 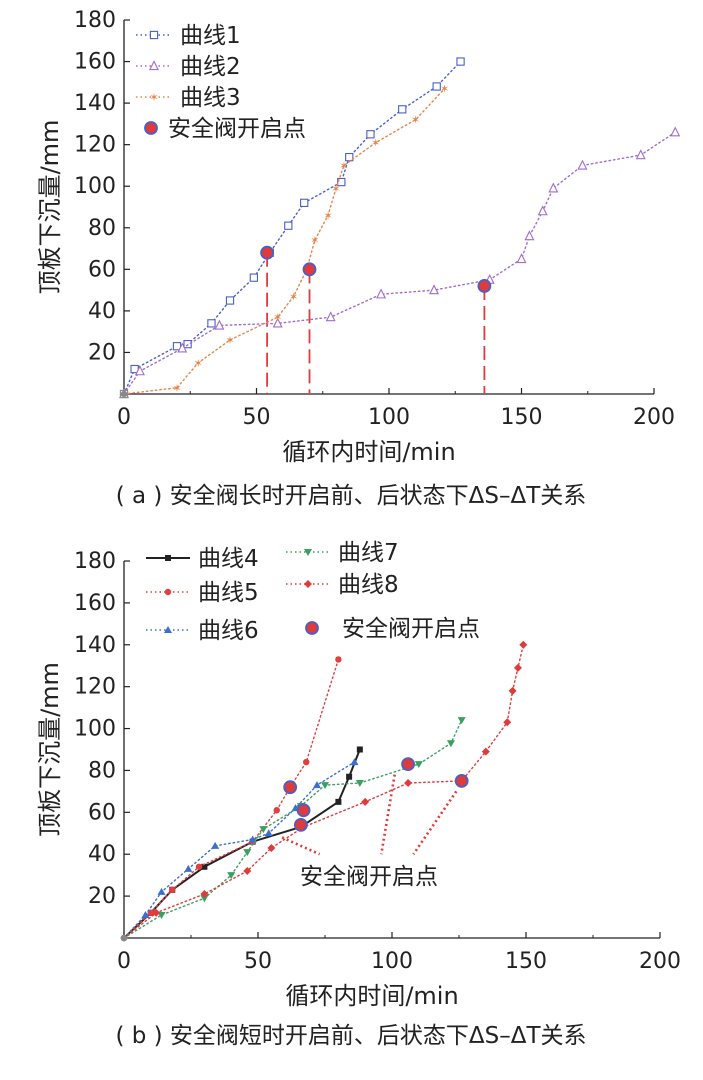 What do you see at coordinates (368, 553) in the screenshot?
I see `legend-label: 曲线7` at bounding box center [368, 553].